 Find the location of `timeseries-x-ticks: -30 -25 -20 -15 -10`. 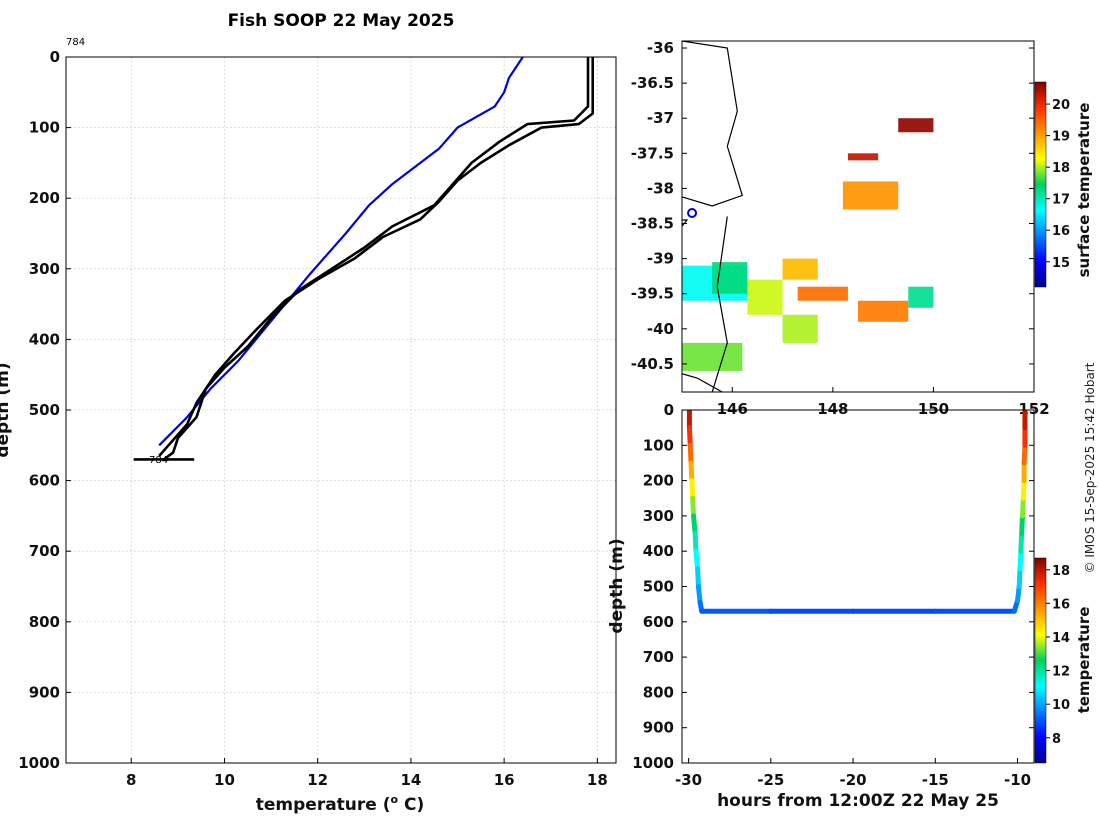

timeseries-x-ticks: -30 -25 -20 -15 -10 is located at coordinates (853, 773).